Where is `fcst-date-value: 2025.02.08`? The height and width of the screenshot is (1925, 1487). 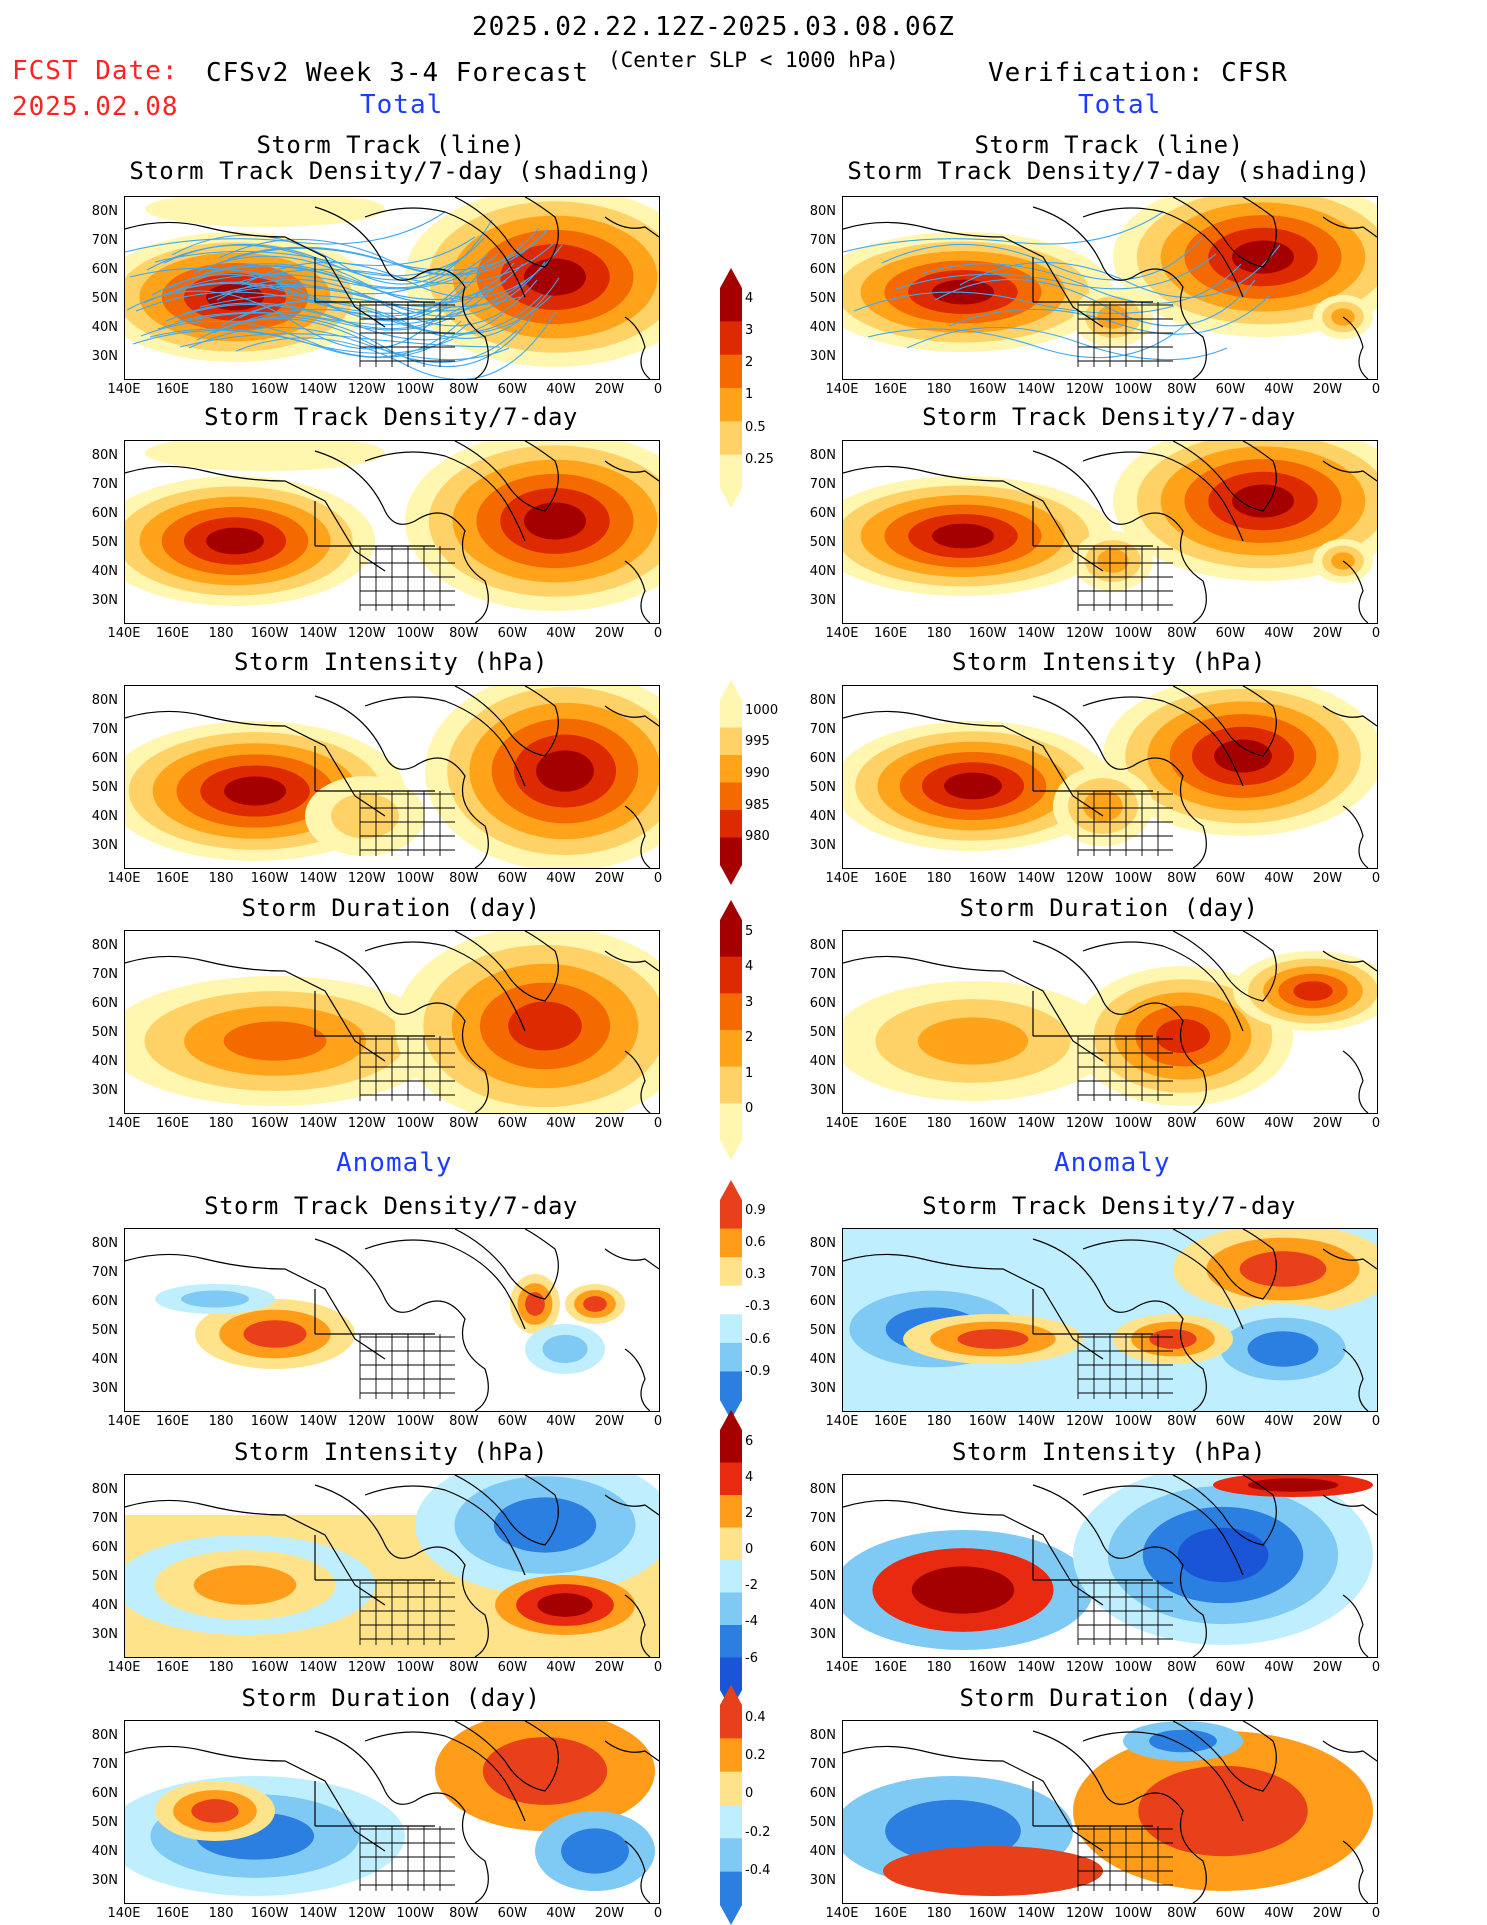
fcst-date-value: 2025.02.08 is located at coordinates (95, 107).